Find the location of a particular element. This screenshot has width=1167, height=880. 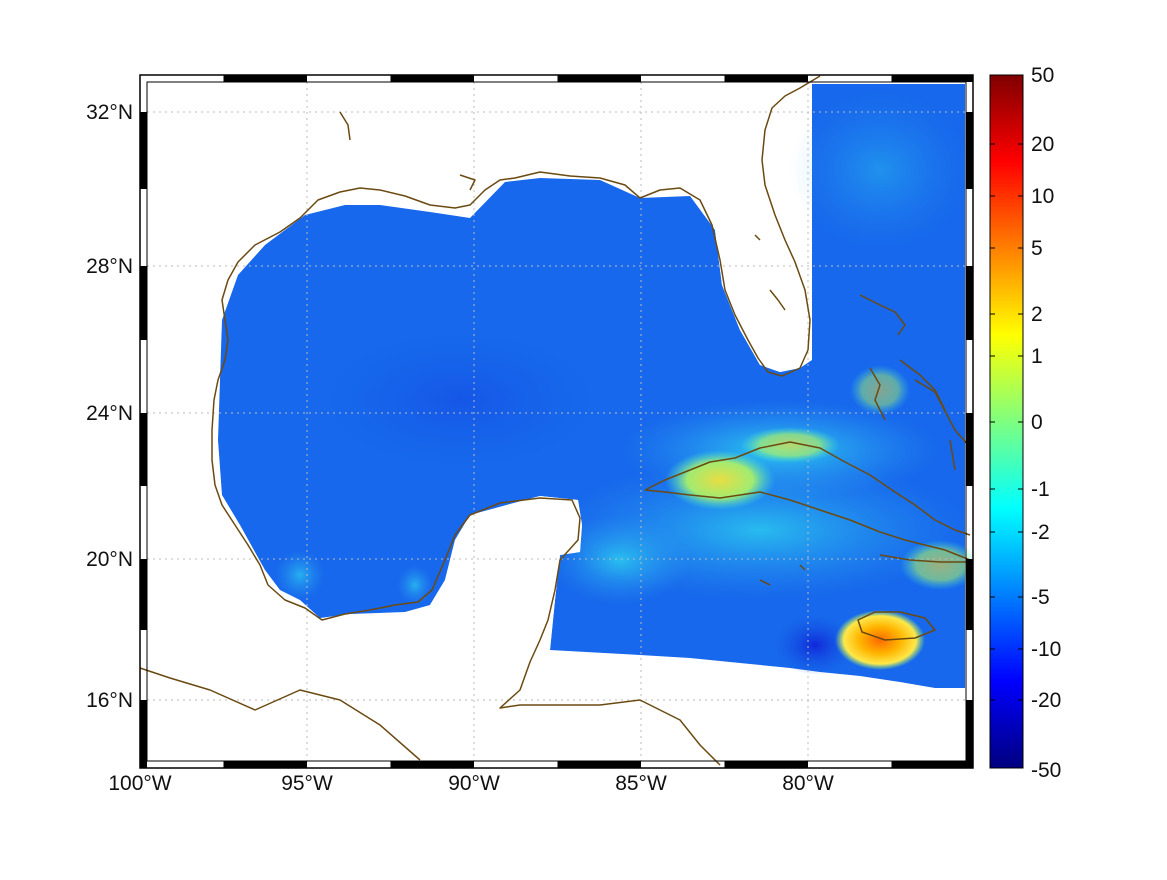

gulf-cyan-spot is located at coordinates (300, 575).